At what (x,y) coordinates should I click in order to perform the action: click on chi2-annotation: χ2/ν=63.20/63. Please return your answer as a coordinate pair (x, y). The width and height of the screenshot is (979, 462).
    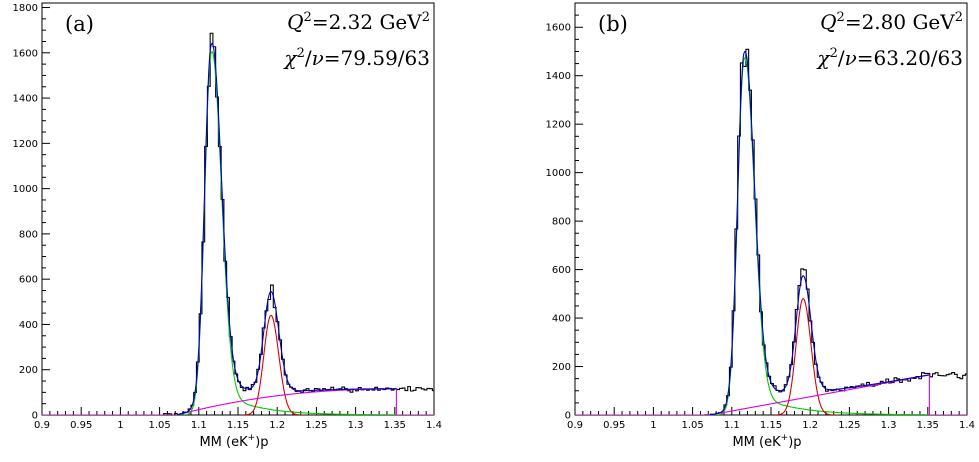
    Looking at the image, I should click on (889, 58).